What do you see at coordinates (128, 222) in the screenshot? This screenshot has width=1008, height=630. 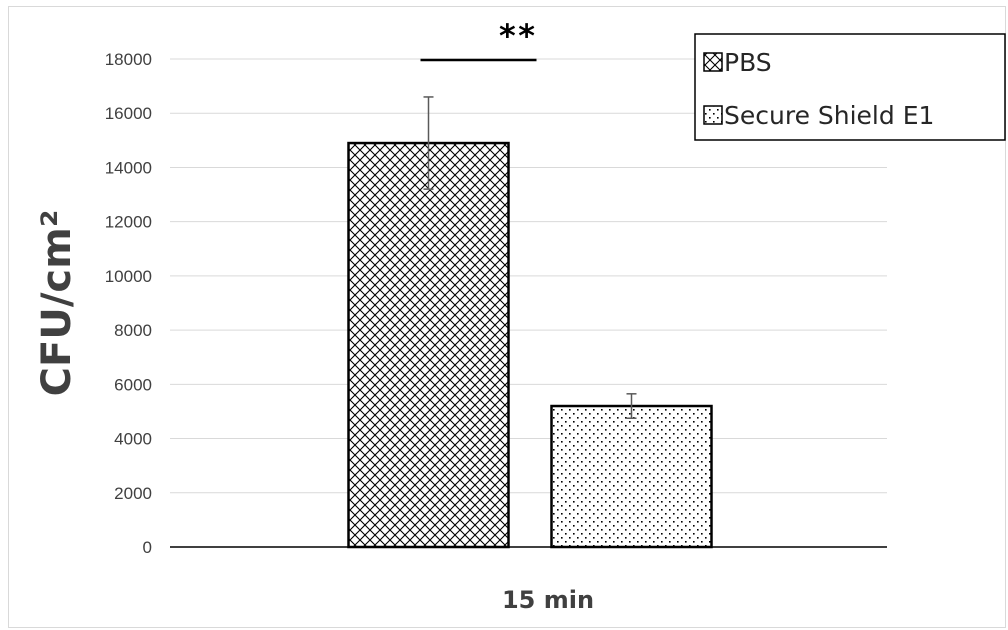 I see `y-tick-label: 12000` at bounding box center [128, 222].